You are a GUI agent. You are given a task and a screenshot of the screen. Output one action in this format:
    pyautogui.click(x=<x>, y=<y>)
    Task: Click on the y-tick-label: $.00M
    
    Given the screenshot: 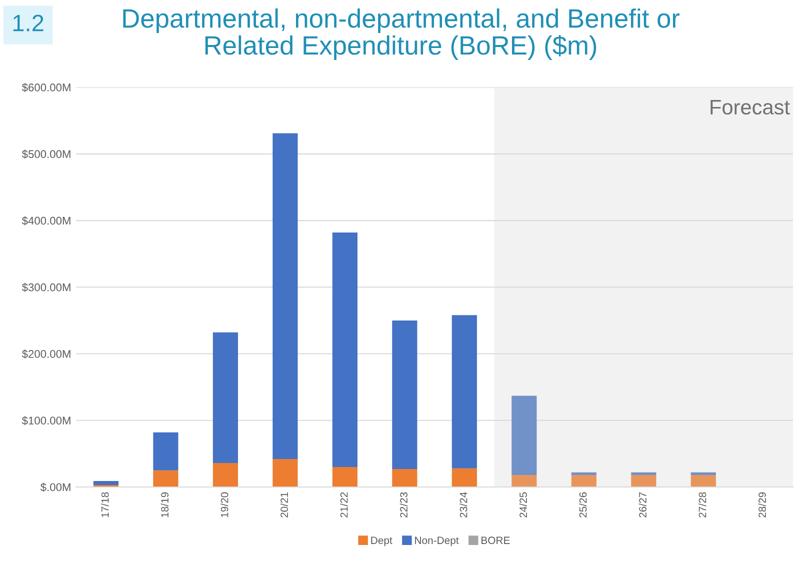 What is the action you would take?
    pyautogui.click(x=55, y=487)
    